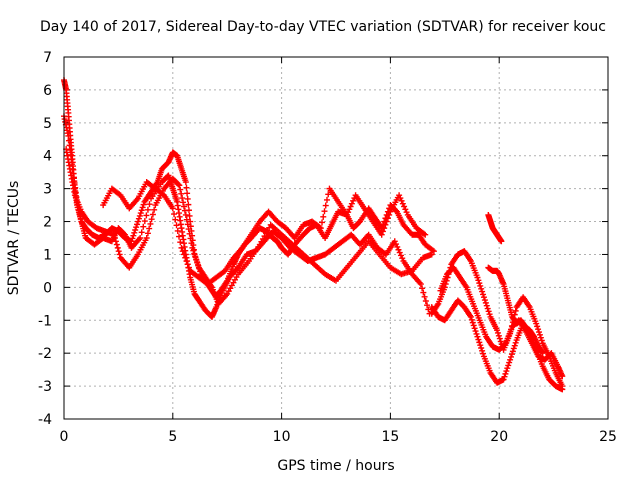  I want to click on x-tick-label: 20, so click(499, 437).